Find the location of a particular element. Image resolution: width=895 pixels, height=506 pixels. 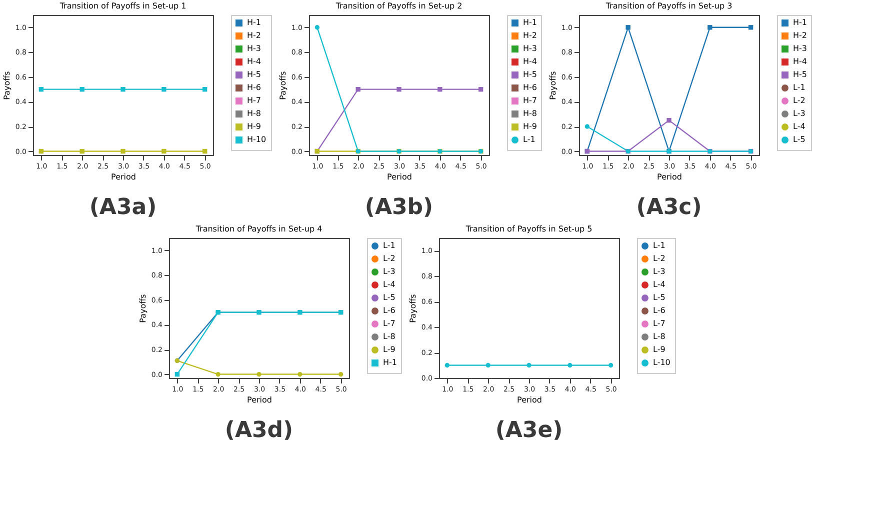

legend-label: L-10 is located at coordinates (661, 362).